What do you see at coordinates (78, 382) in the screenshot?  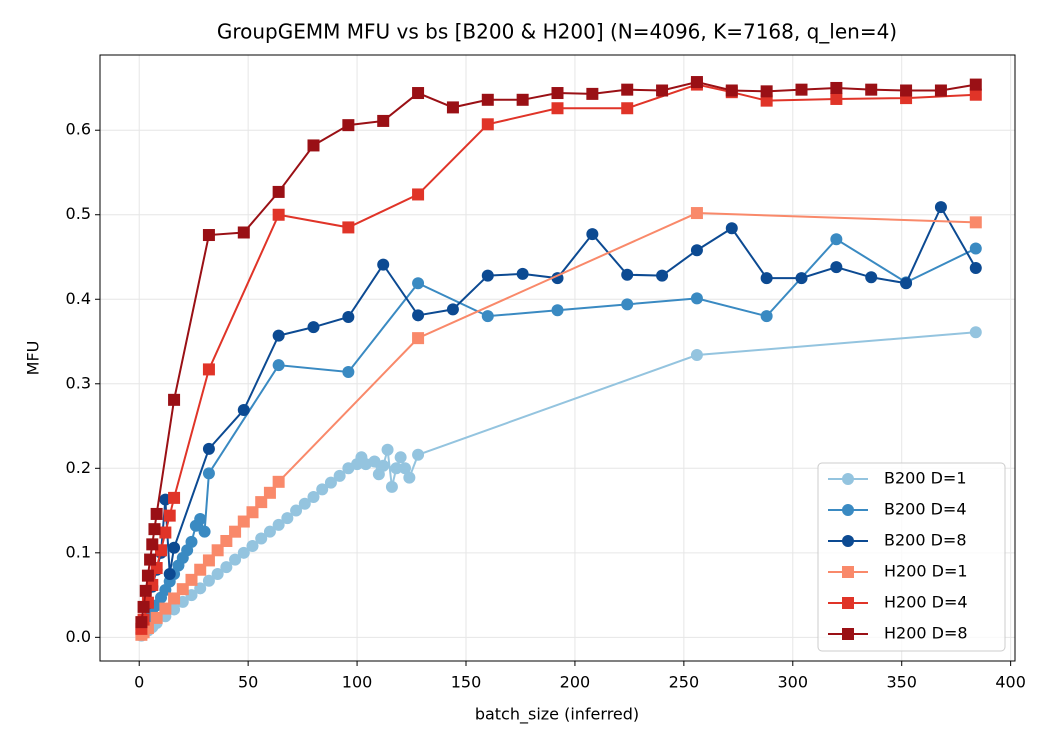 I see `y-tick-label: 0.3` at bounding box center [78, 382].